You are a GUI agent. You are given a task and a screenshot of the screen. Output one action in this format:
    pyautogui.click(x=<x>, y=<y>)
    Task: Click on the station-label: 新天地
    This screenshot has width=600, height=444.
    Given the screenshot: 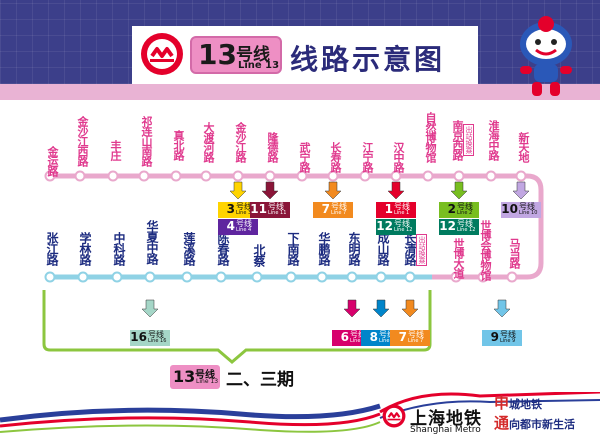 What is the action you would take?
    pyautogui.click(x=523, y=147)
    